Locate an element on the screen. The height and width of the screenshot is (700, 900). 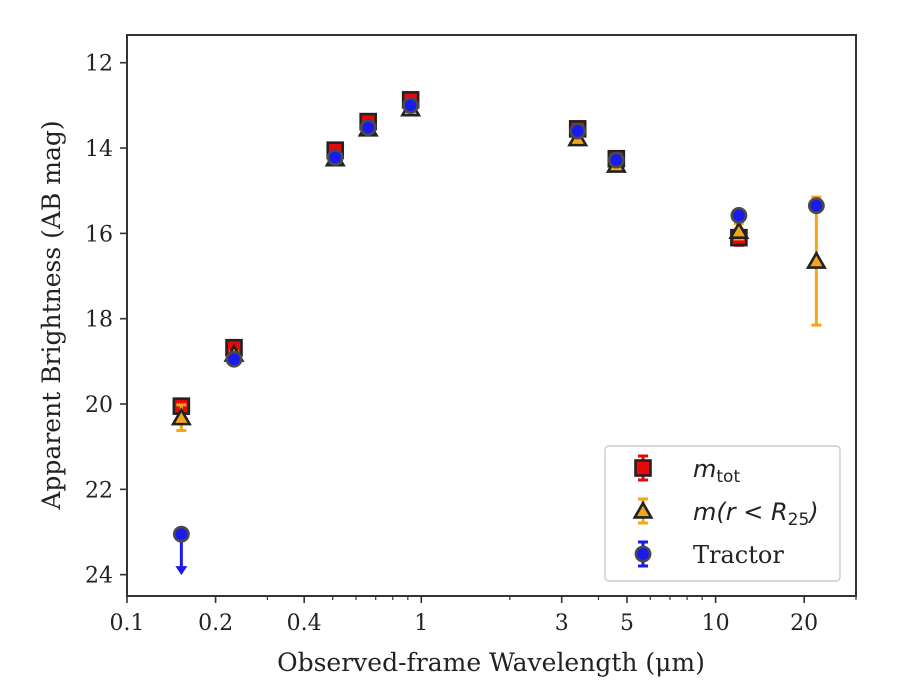
x-tick-label: 0.1 is located at coordinates (127, 623).